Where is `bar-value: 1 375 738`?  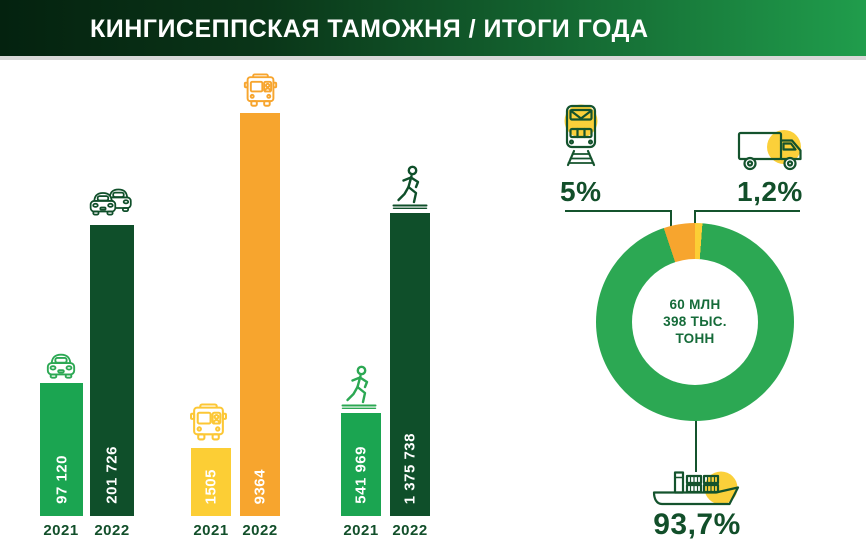
bar-value: 1 375 738 is located at coordinates (410, 468).